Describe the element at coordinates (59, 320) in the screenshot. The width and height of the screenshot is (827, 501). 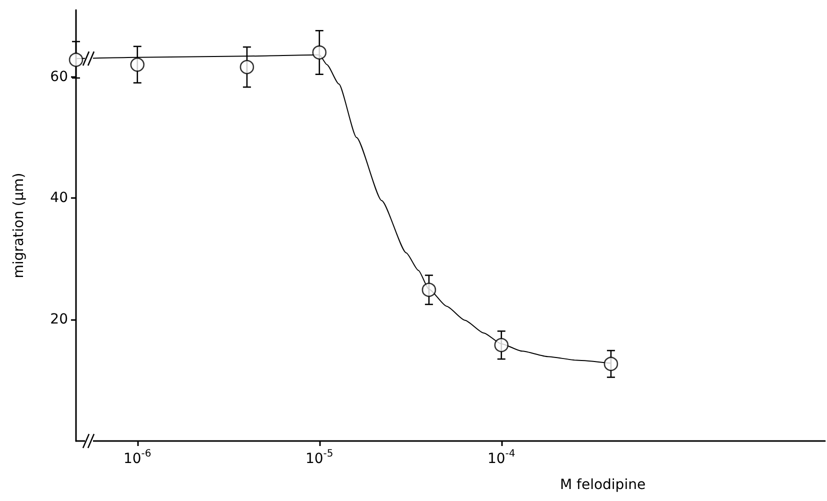
I see `y-tick-label: 20` at that location.